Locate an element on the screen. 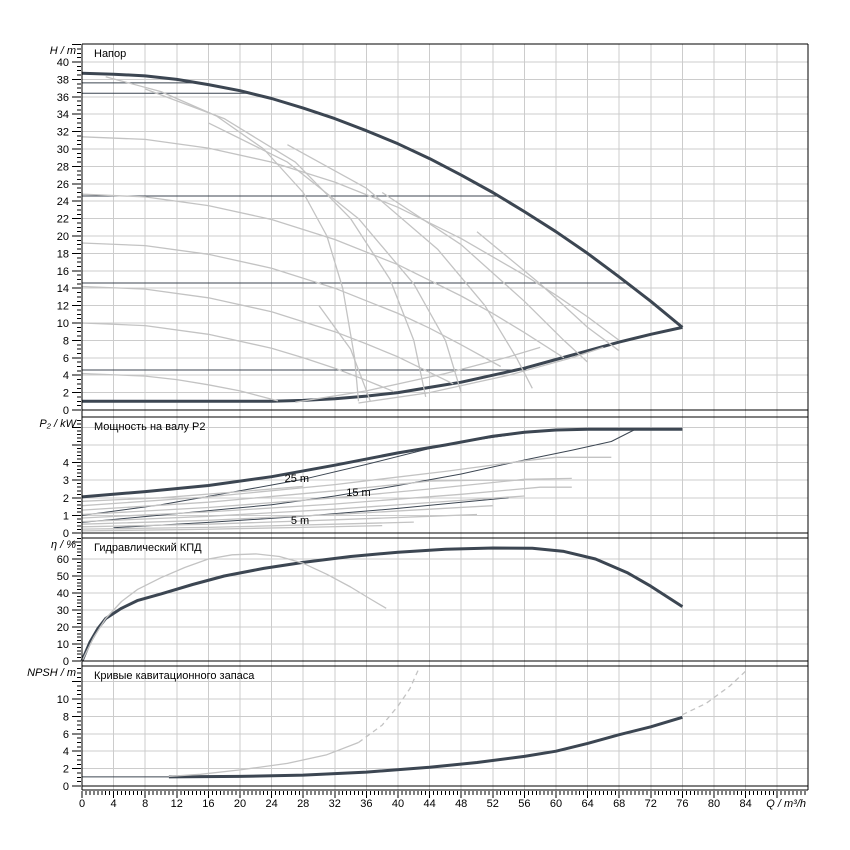 The width and height of the screenshot is (850, 850). npsh-axis-caption: NPSH / m is located at coordinates (51, 673).